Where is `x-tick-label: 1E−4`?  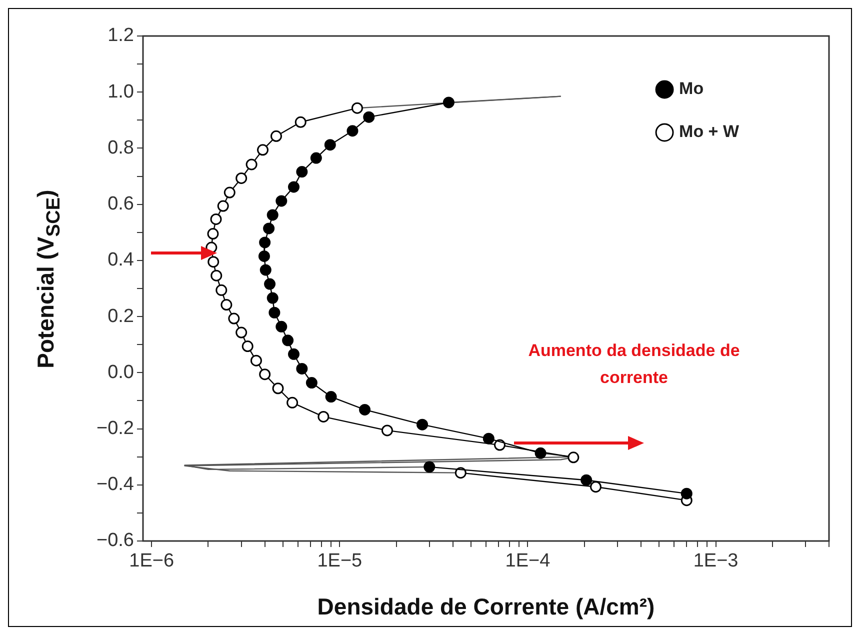
x-tick-label: 1E−4 is located at coordinates (528, 561).